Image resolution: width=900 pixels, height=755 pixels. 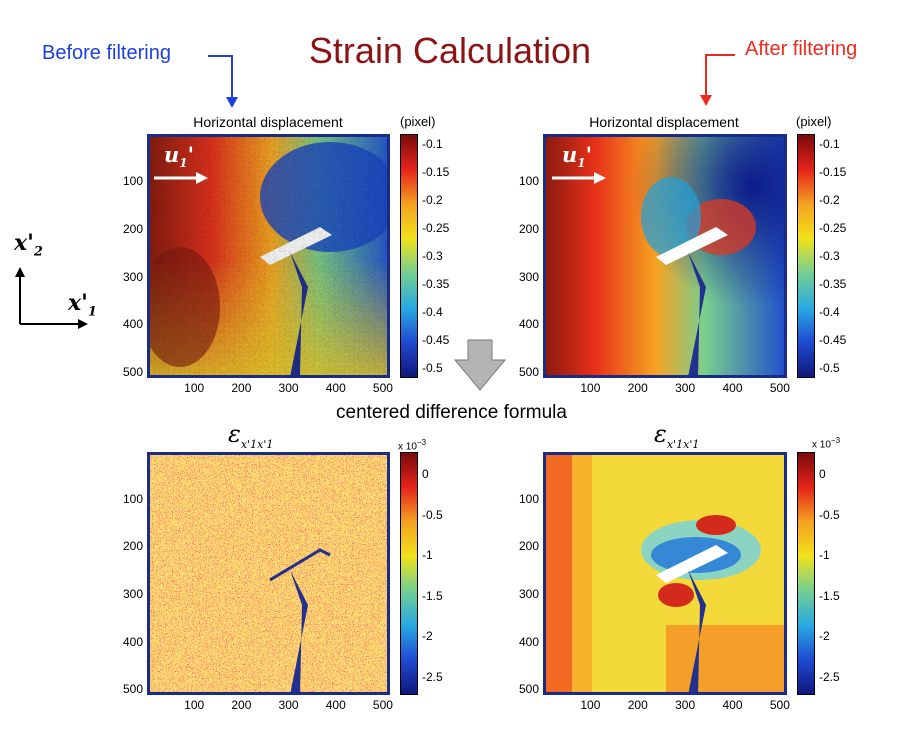 What do you see at coordinates (450, 50) in the screenshot?
I see `page-title: Strain Calculation` at bounding box center [450, 50].